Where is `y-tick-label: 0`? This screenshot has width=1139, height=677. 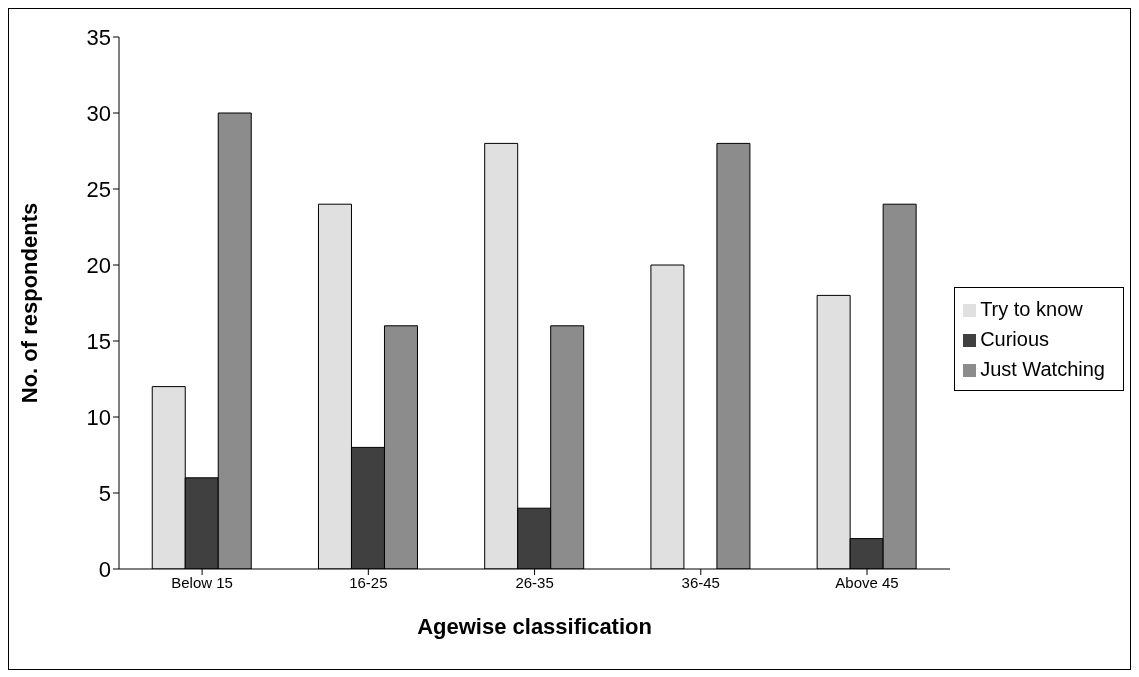 y-tick-label: 0 is located at coordinates (104, 569).